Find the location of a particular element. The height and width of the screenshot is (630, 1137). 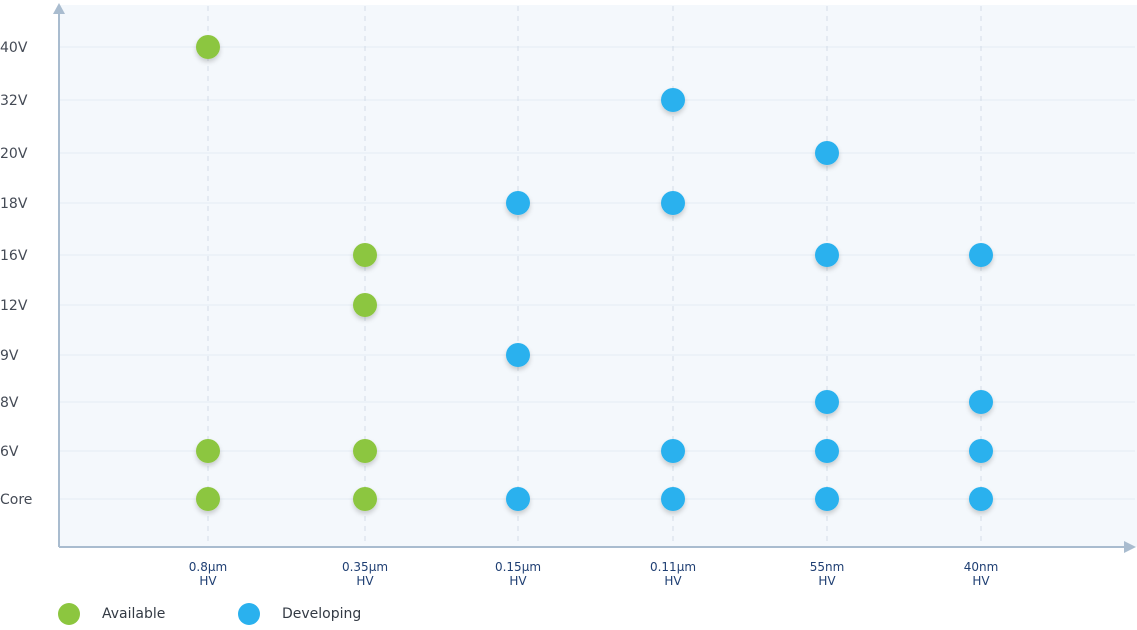

point-developing-0-11um-hv-18v is located at coordinates (673, 203).